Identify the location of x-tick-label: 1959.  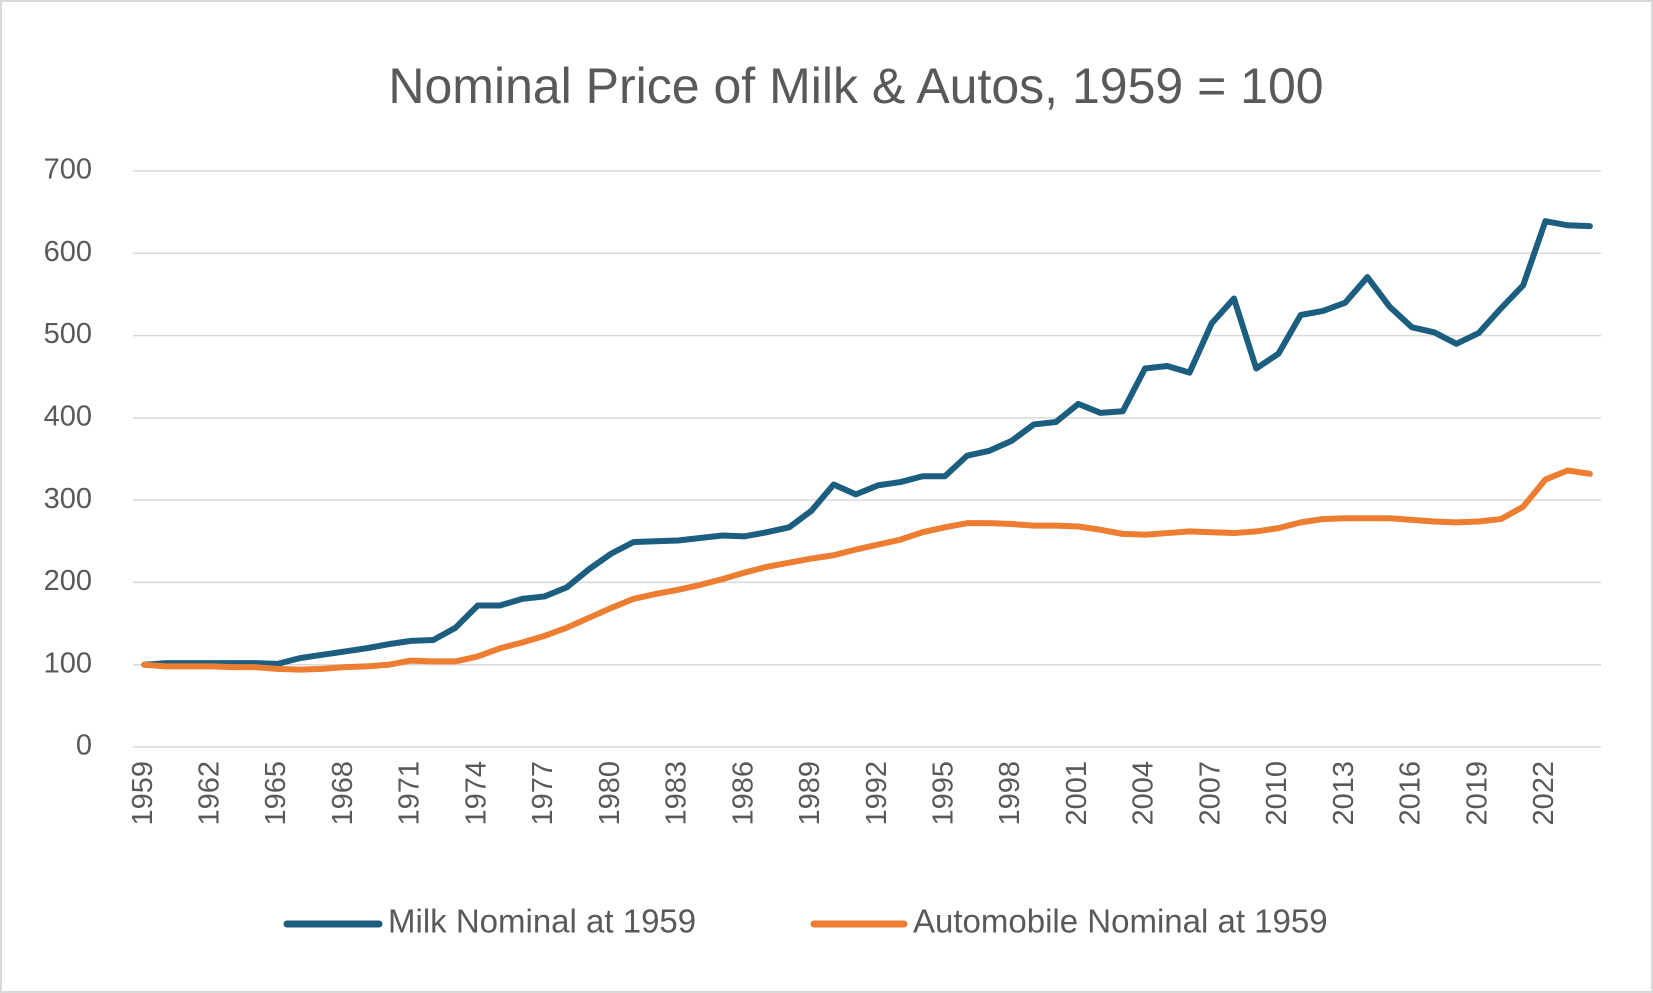
(143, 793).